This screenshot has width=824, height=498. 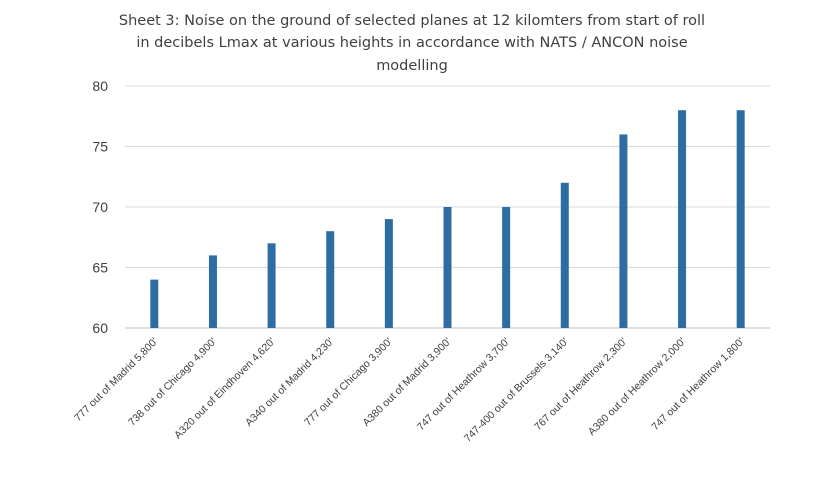 I want to click on y-tick-label: 65, so click(x=100, y=268).